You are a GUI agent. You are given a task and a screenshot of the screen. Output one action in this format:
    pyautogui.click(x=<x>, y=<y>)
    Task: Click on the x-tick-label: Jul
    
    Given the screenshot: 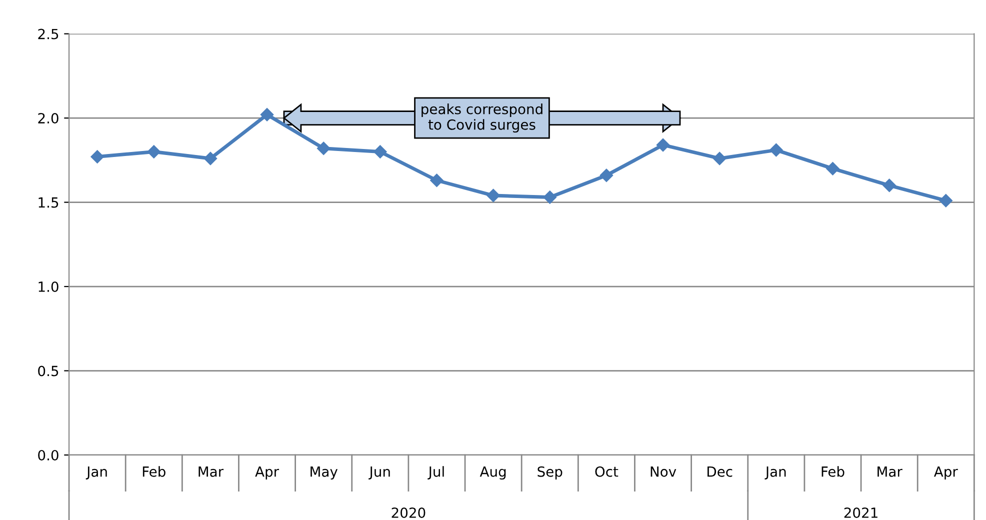 What is the action you would take?
    pyautogui.click(x=436, y=473)
    